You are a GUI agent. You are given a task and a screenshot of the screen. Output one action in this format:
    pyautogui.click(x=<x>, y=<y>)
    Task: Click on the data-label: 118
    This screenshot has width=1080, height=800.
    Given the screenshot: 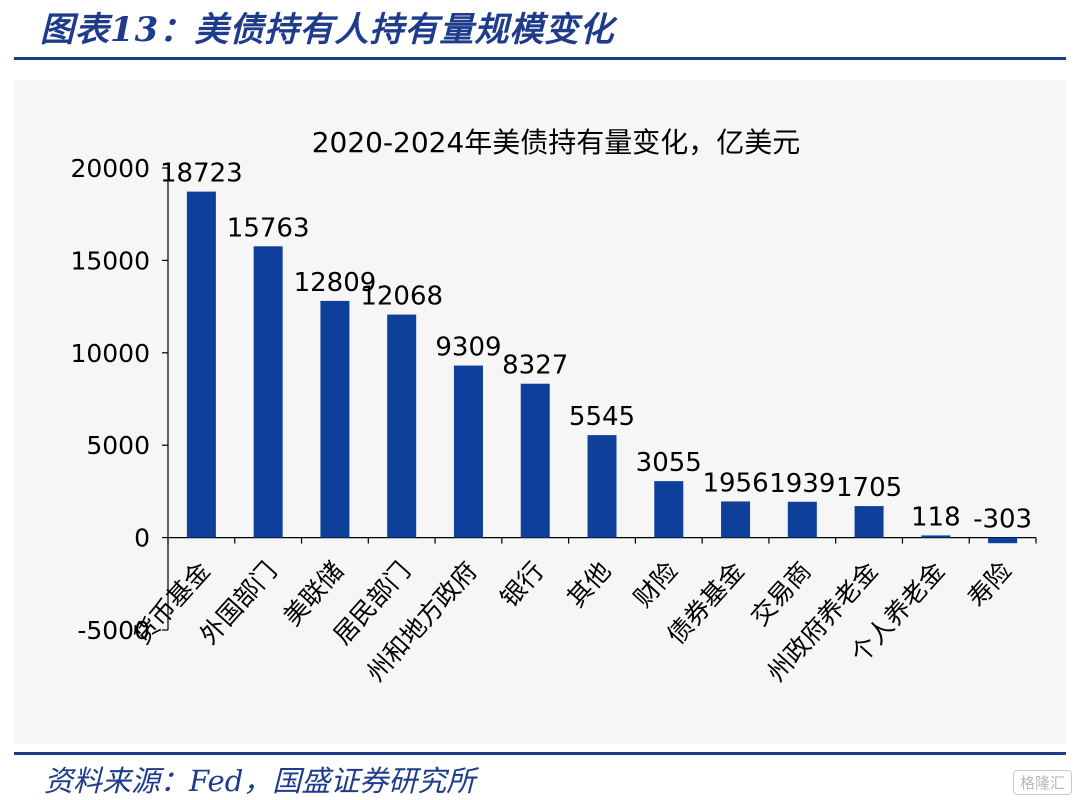 What is the action you would take?
    pyautogui.click(x=936, y=517)
    